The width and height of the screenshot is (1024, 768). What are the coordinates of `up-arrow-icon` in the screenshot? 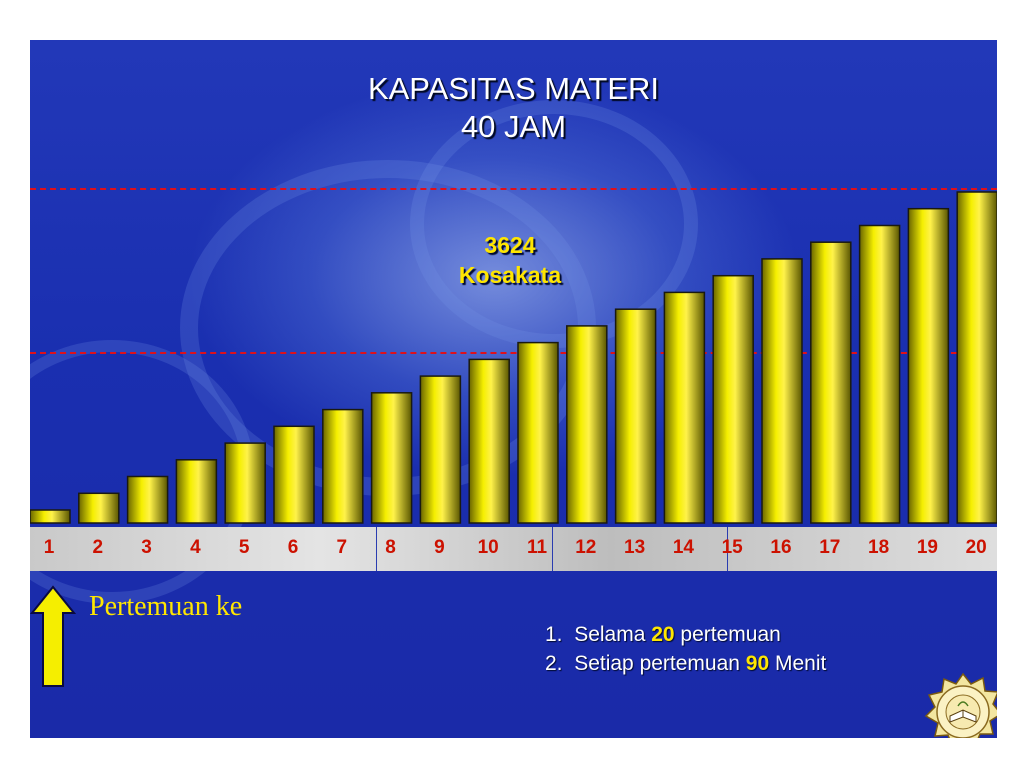 It's located at (53, 636).